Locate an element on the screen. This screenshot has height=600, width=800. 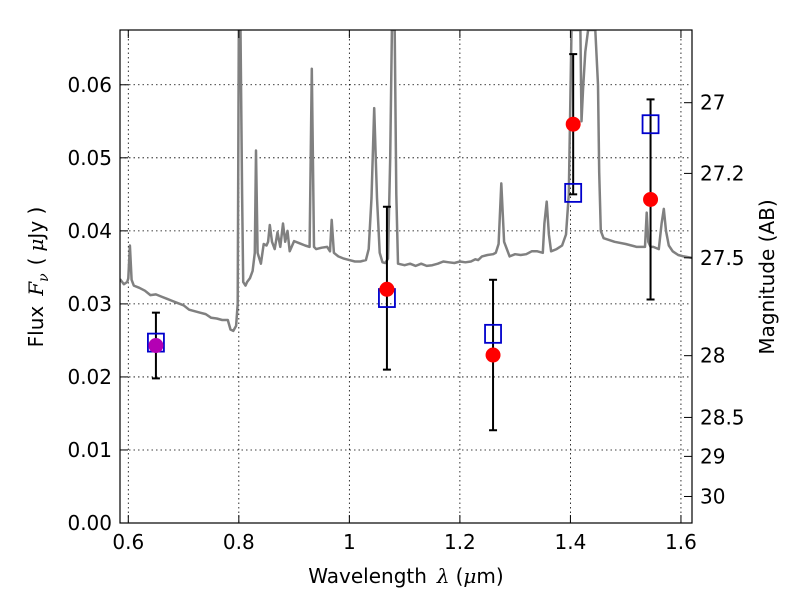
y-tick-label: 0.06 is located at coordinates (89, 85).